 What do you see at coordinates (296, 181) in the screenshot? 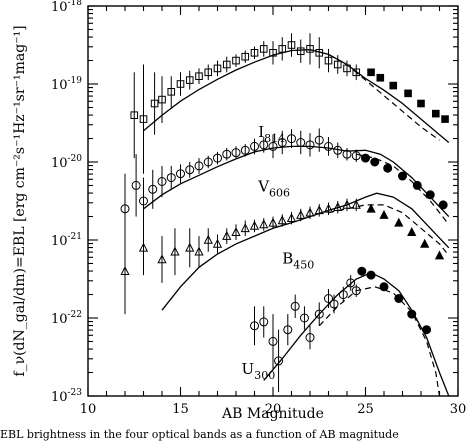
I see `v-model-solid-line` at bounding box center [296, 181].